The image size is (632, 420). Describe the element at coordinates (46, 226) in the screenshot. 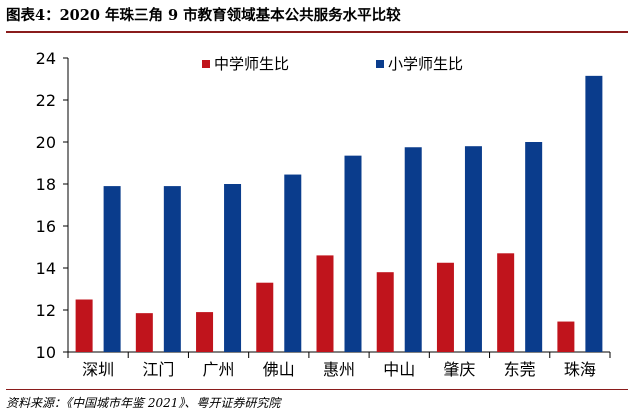

I see `y-tick-label: 16` at that location.